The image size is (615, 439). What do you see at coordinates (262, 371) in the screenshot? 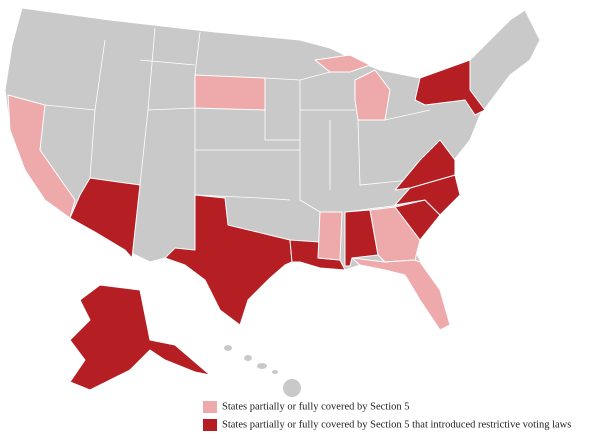
I see `hawaii` at bounding box center [262, 371].